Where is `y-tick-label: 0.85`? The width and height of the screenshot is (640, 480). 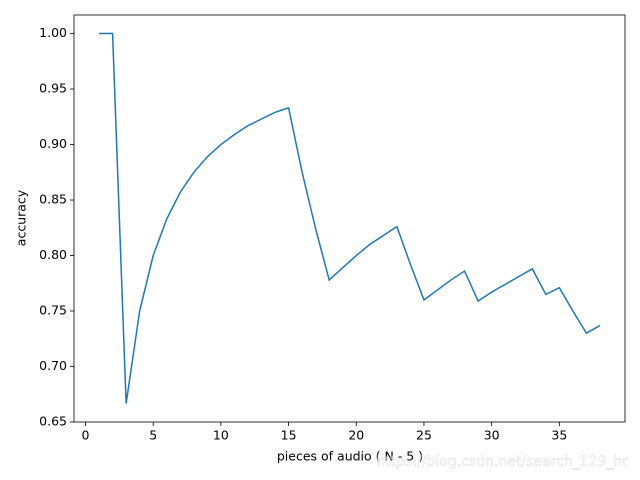
y-tick-label: 0.85 is located at coordinates (53, 199).